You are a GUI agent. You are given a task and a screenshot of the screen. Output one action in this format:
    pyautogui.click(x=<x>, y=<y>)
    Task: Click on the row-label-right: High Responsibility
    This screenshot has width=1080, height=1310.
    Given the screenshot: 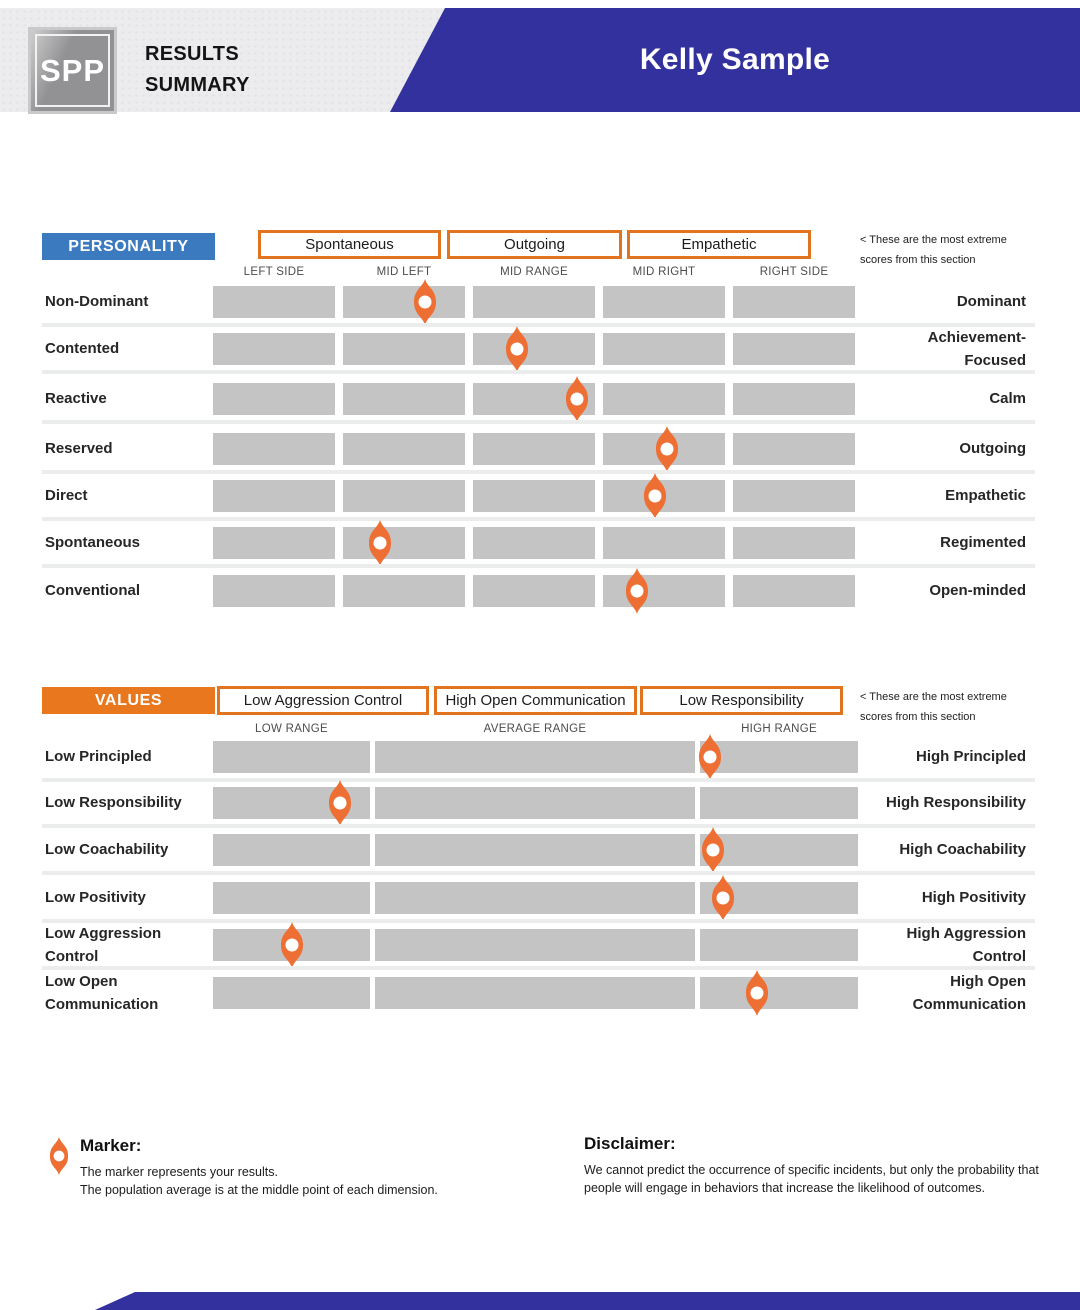 What is the action you would take?
    pyautogui.click(x=955, y=803)
    